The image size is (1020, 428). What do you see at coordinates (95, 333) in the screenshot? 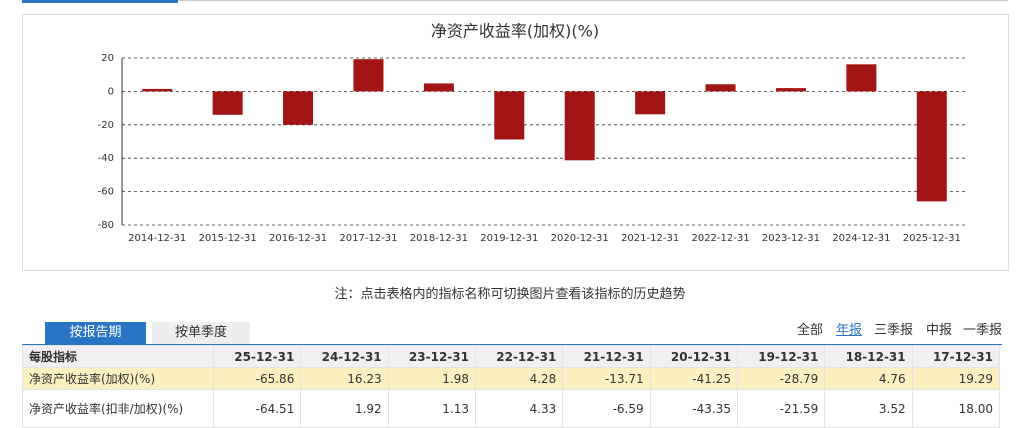
I see `tab: 按报告期` at bounding box center [95, 333].